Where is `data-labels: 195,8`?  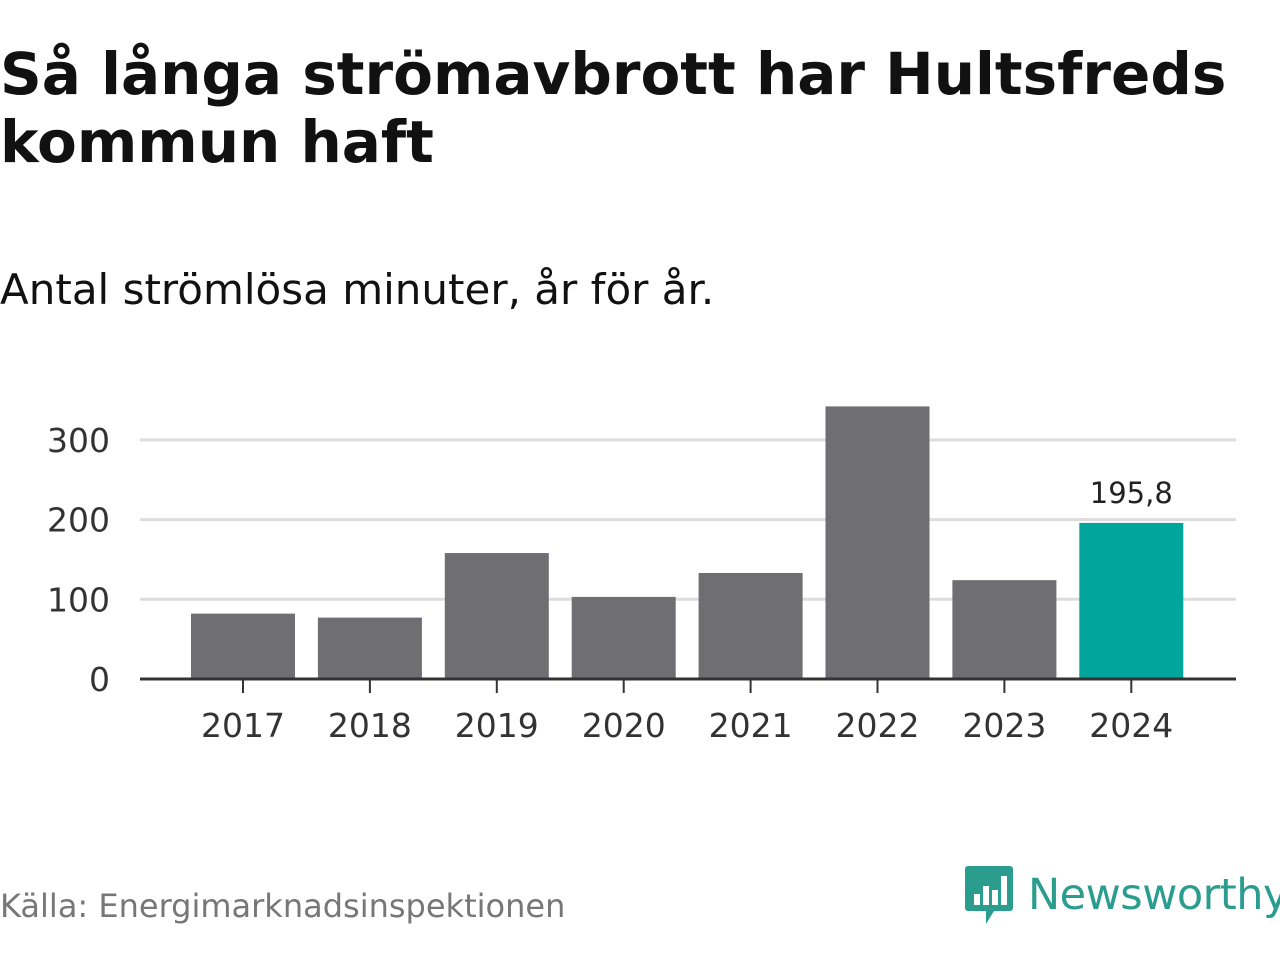
data-labels: 195,8 is located at coordinates (1131, 493).